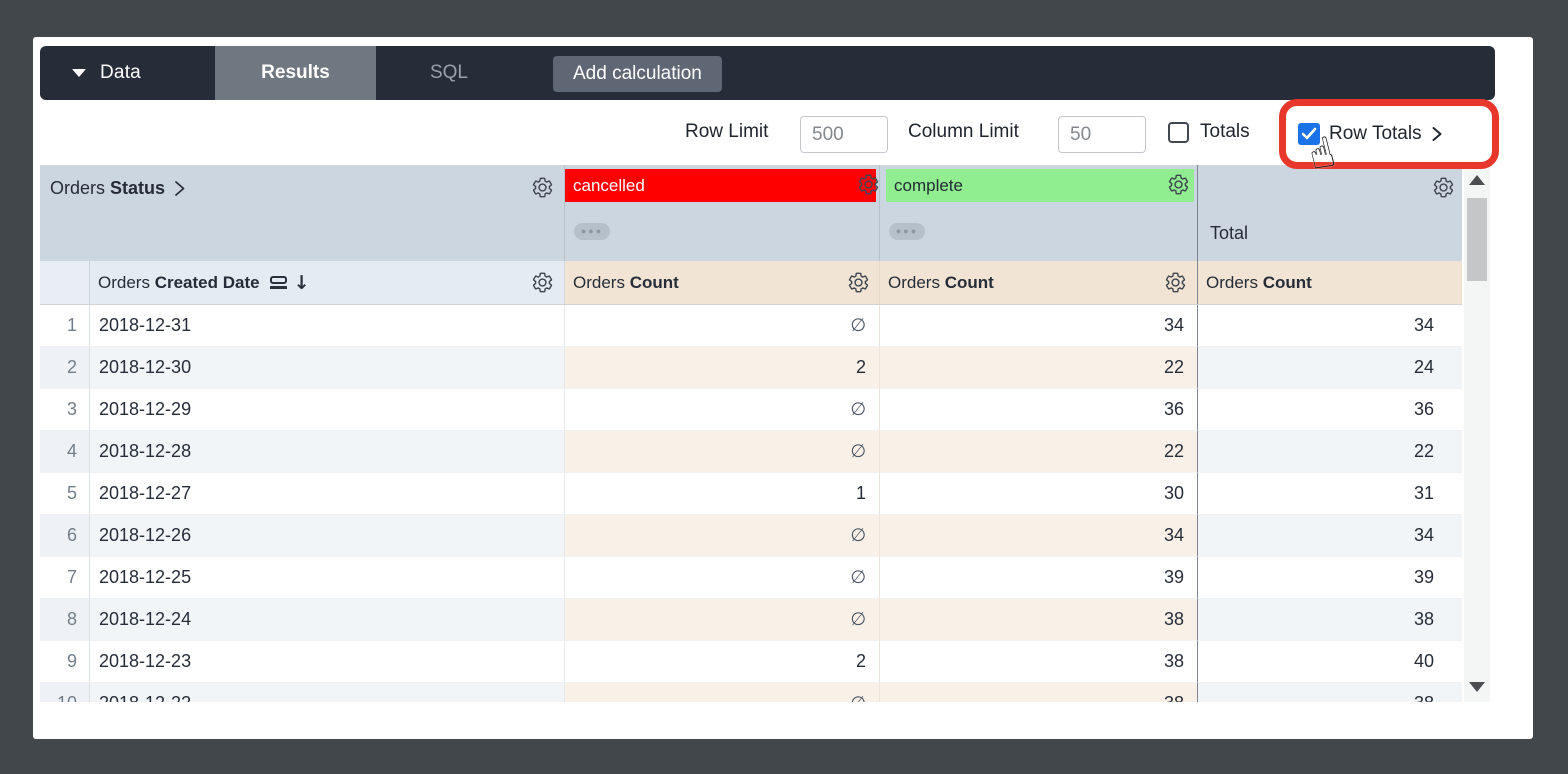 Image resolution: width=1568 pixels, height=774 pixels. I want to click on row-limit-input, so click(844, 134).